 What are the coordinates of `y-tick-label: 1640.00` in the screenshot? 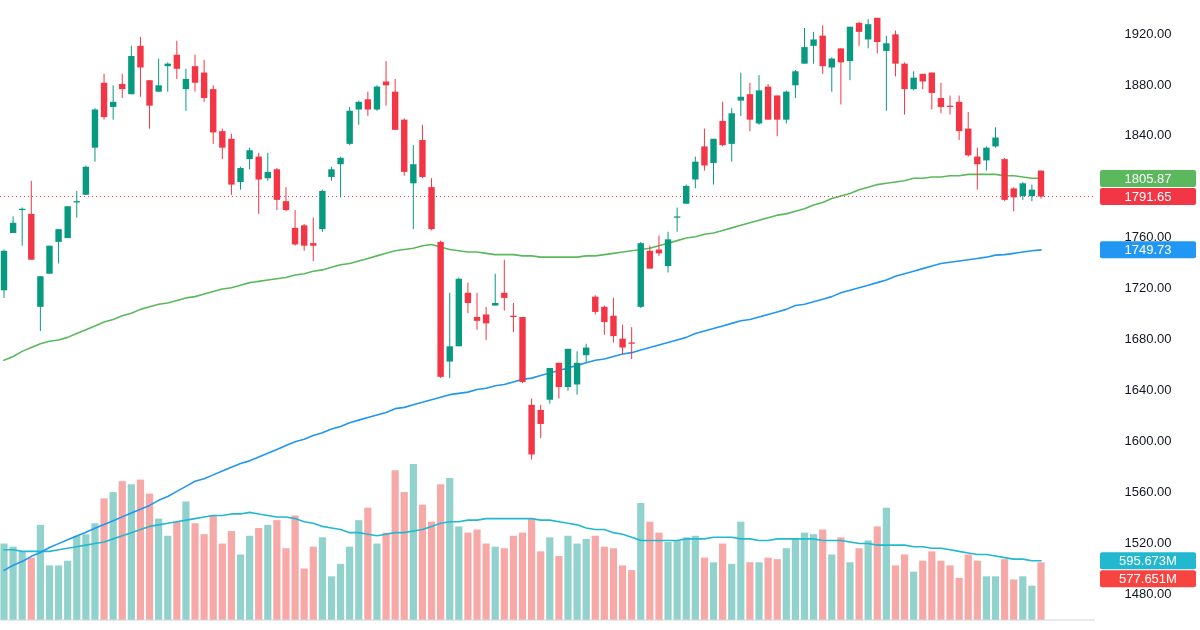 It's located at (1148, 390).